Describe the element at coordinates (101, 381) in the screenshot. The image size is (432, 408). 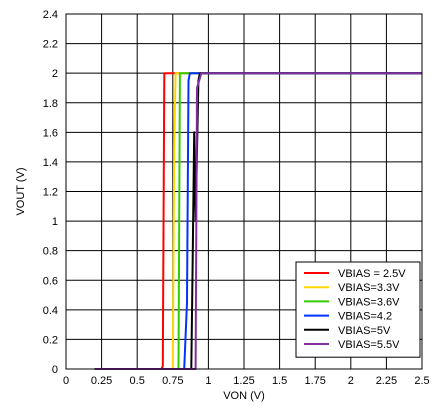
I see `x-tick-label: 0.25` at that location.